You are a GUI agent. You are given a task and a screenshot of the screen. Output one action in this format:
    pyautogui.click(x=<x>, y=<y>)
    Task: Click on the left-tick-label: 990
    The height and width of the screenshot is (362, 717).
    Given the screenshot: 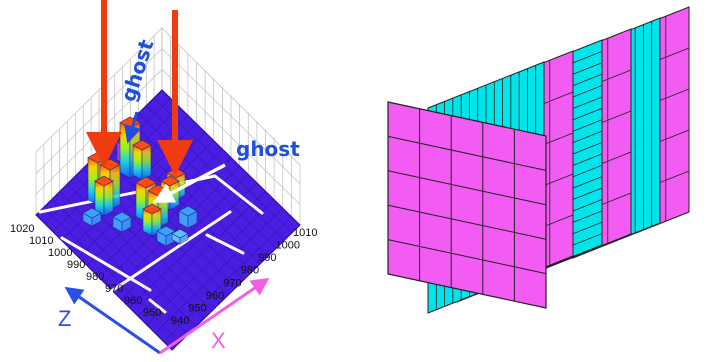 What is the action you would take?
    pyautogui.click(x=76, y=265)
    